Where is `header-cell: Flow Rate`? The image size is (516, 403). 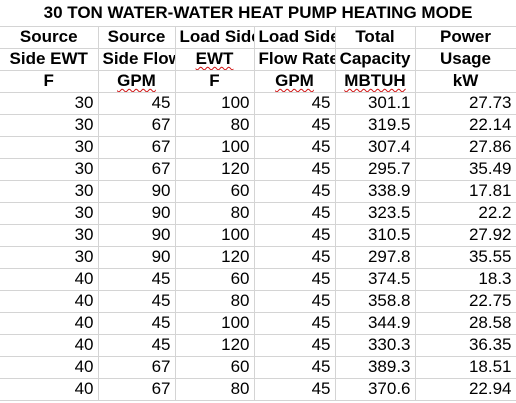
header-cell: Flow Rate is located at coordinates (295, 59).